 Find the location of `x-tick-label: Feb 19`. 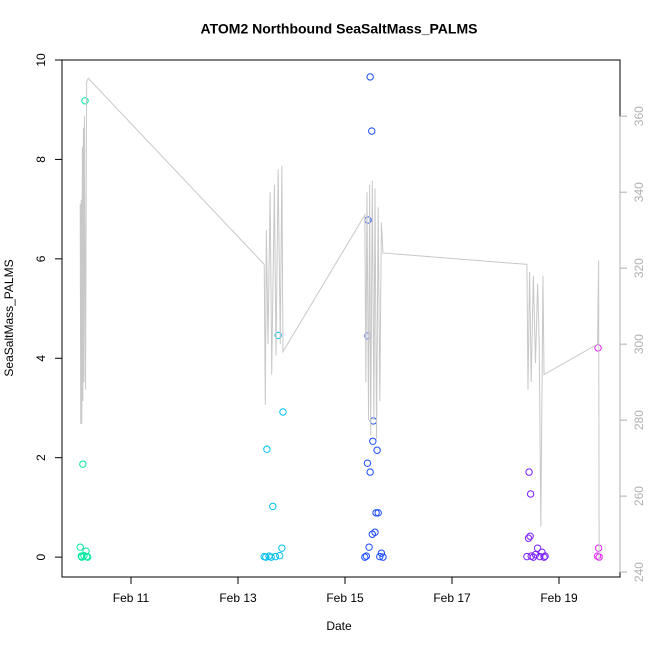

x-tick-label: Feb 19 is located at coordinates (559, 598).